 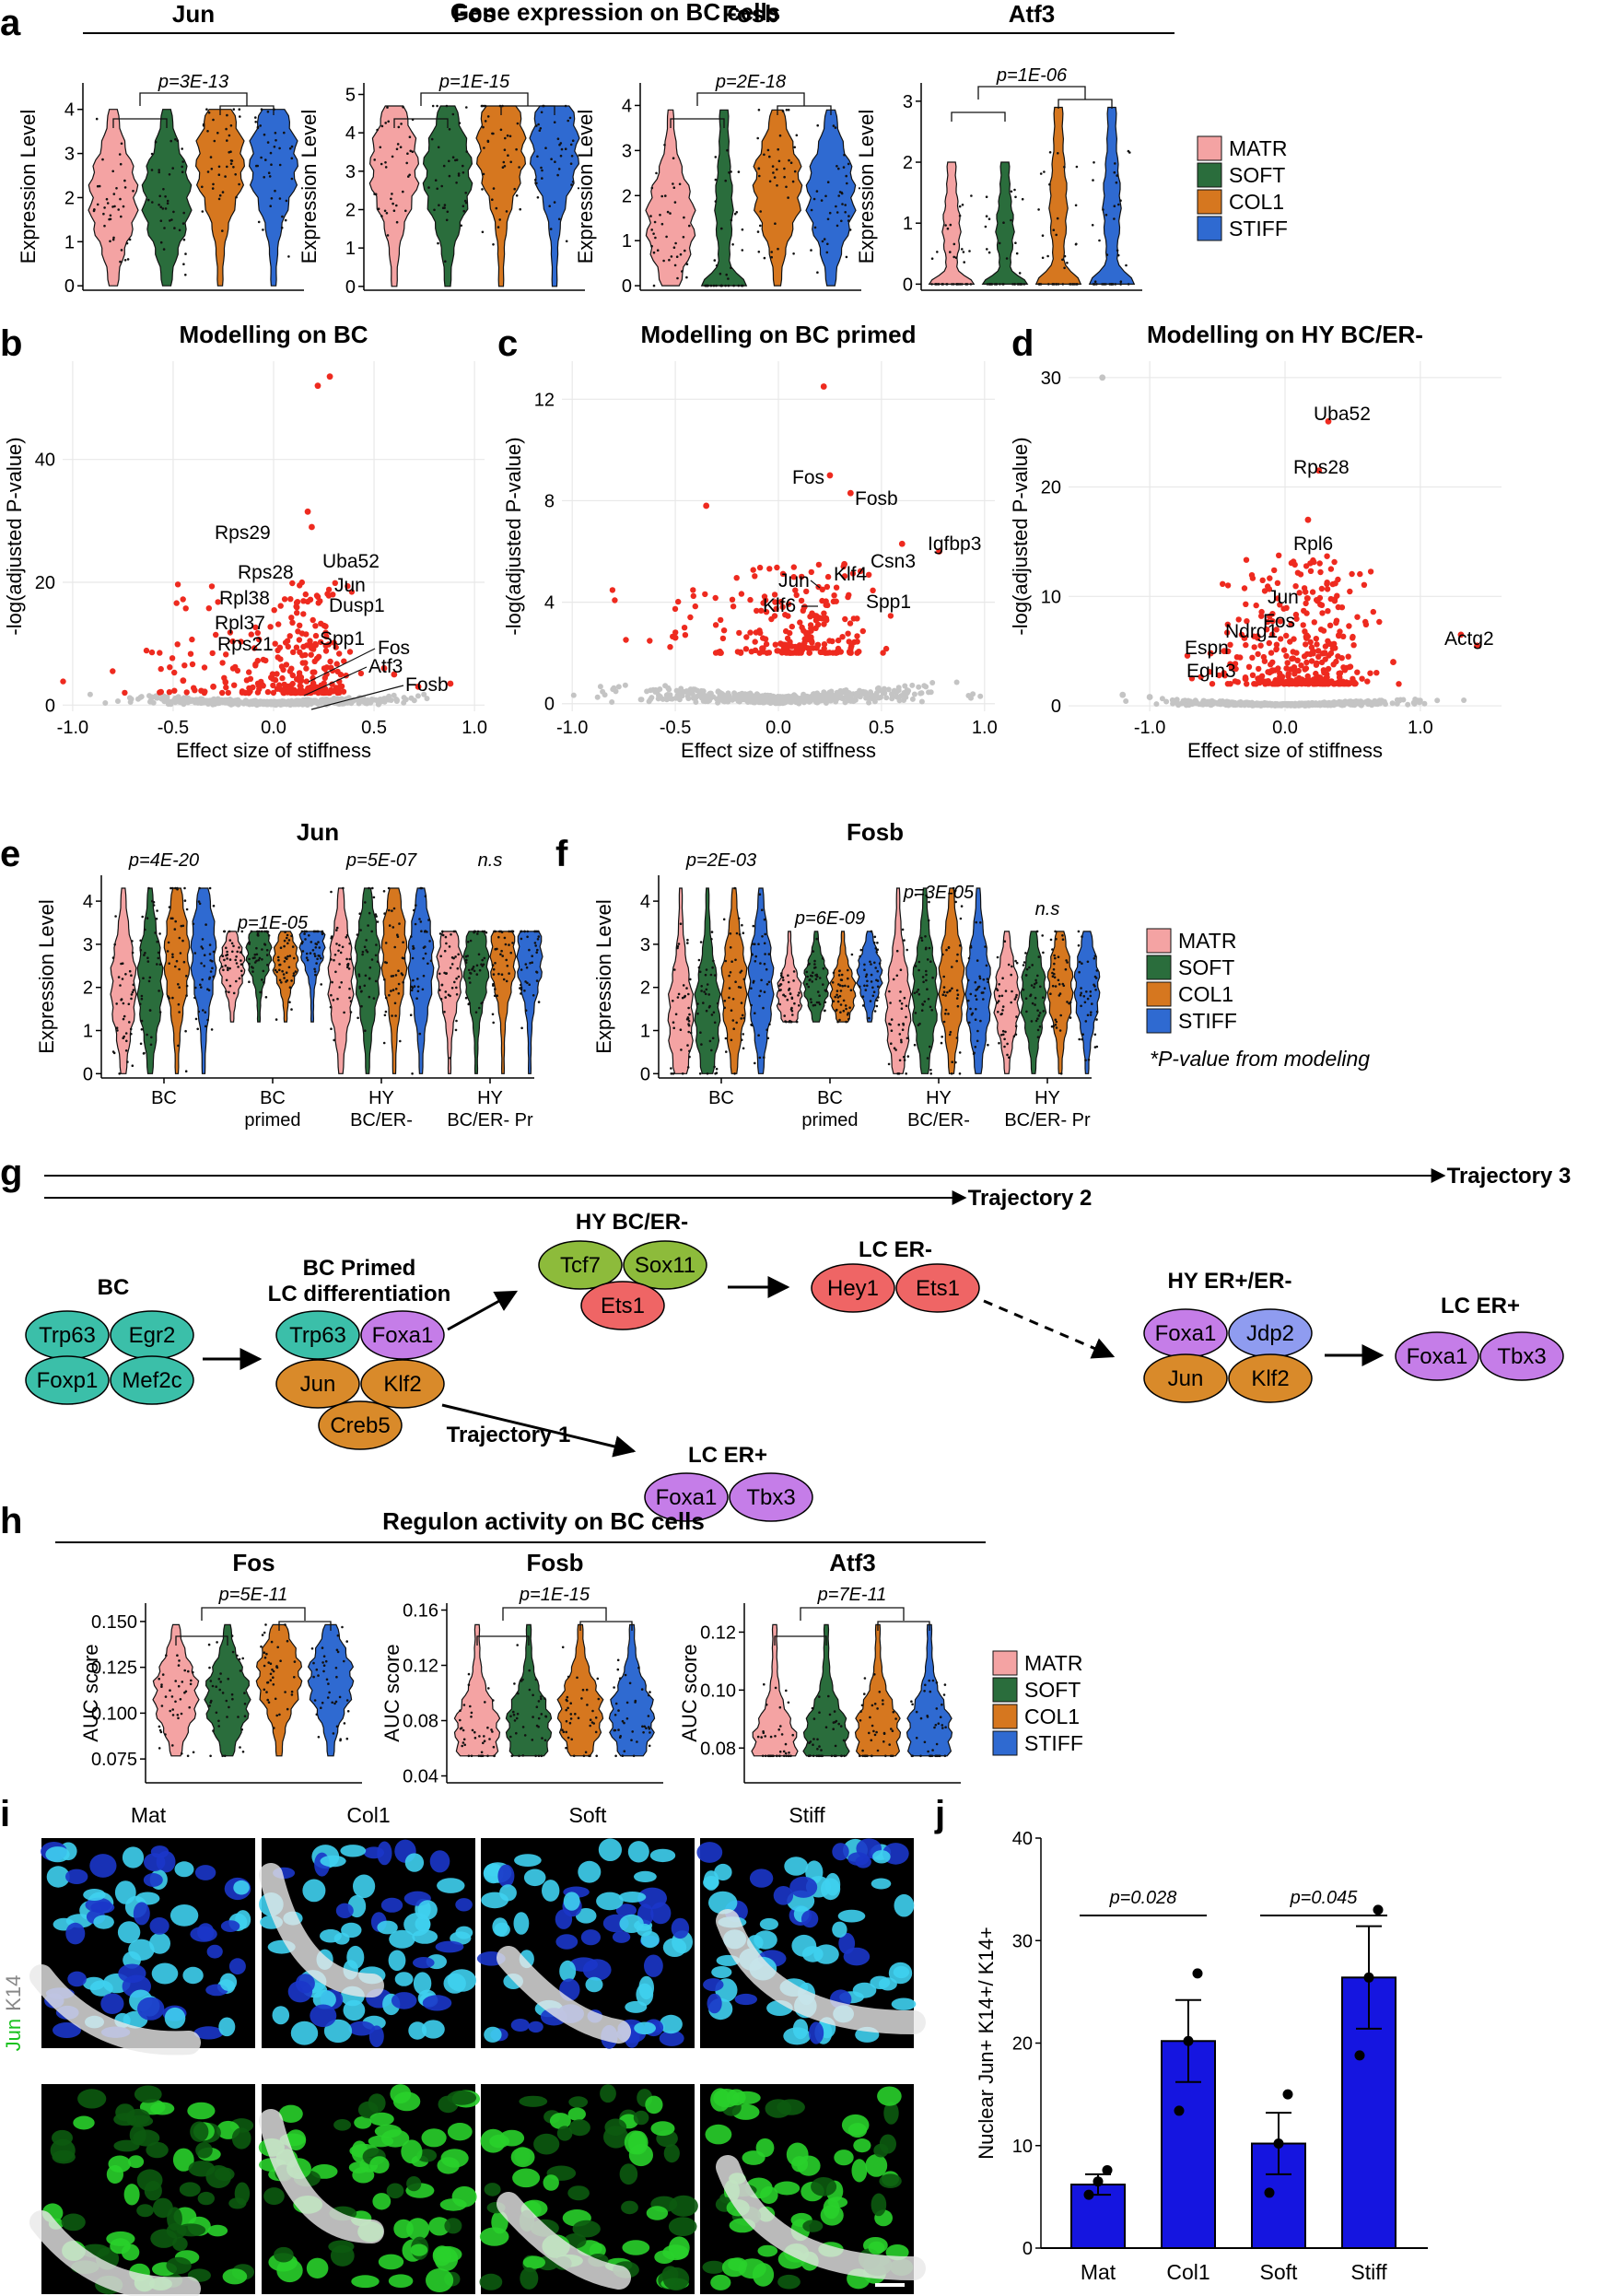 What do you see at coordinates (1209, 148) in the screenshot?
I see `legend-a-swatch-matr` at bounding box center [1209, 148].